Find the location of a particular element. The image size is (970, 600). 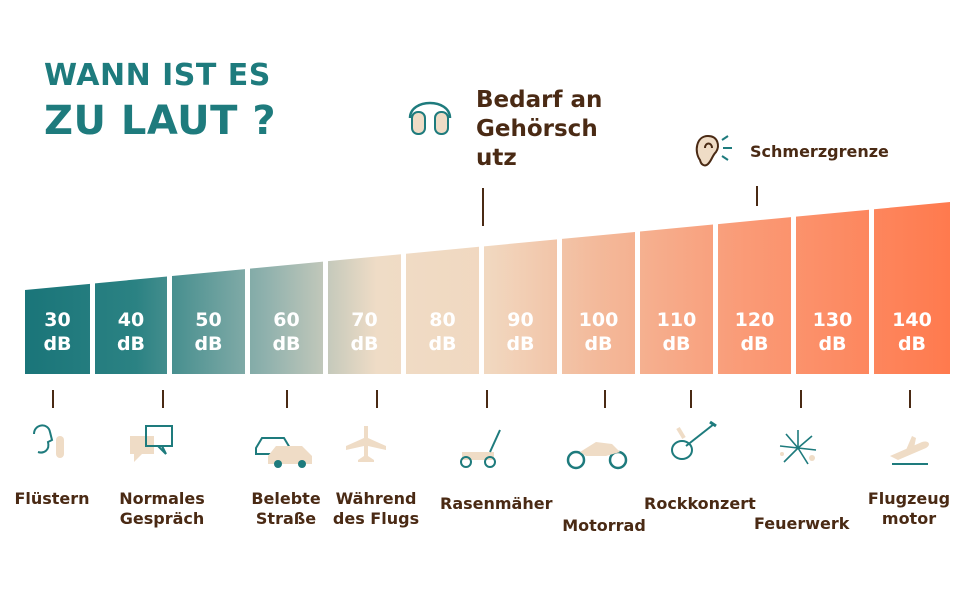

cars-icon is located at coordinates (283, 452).